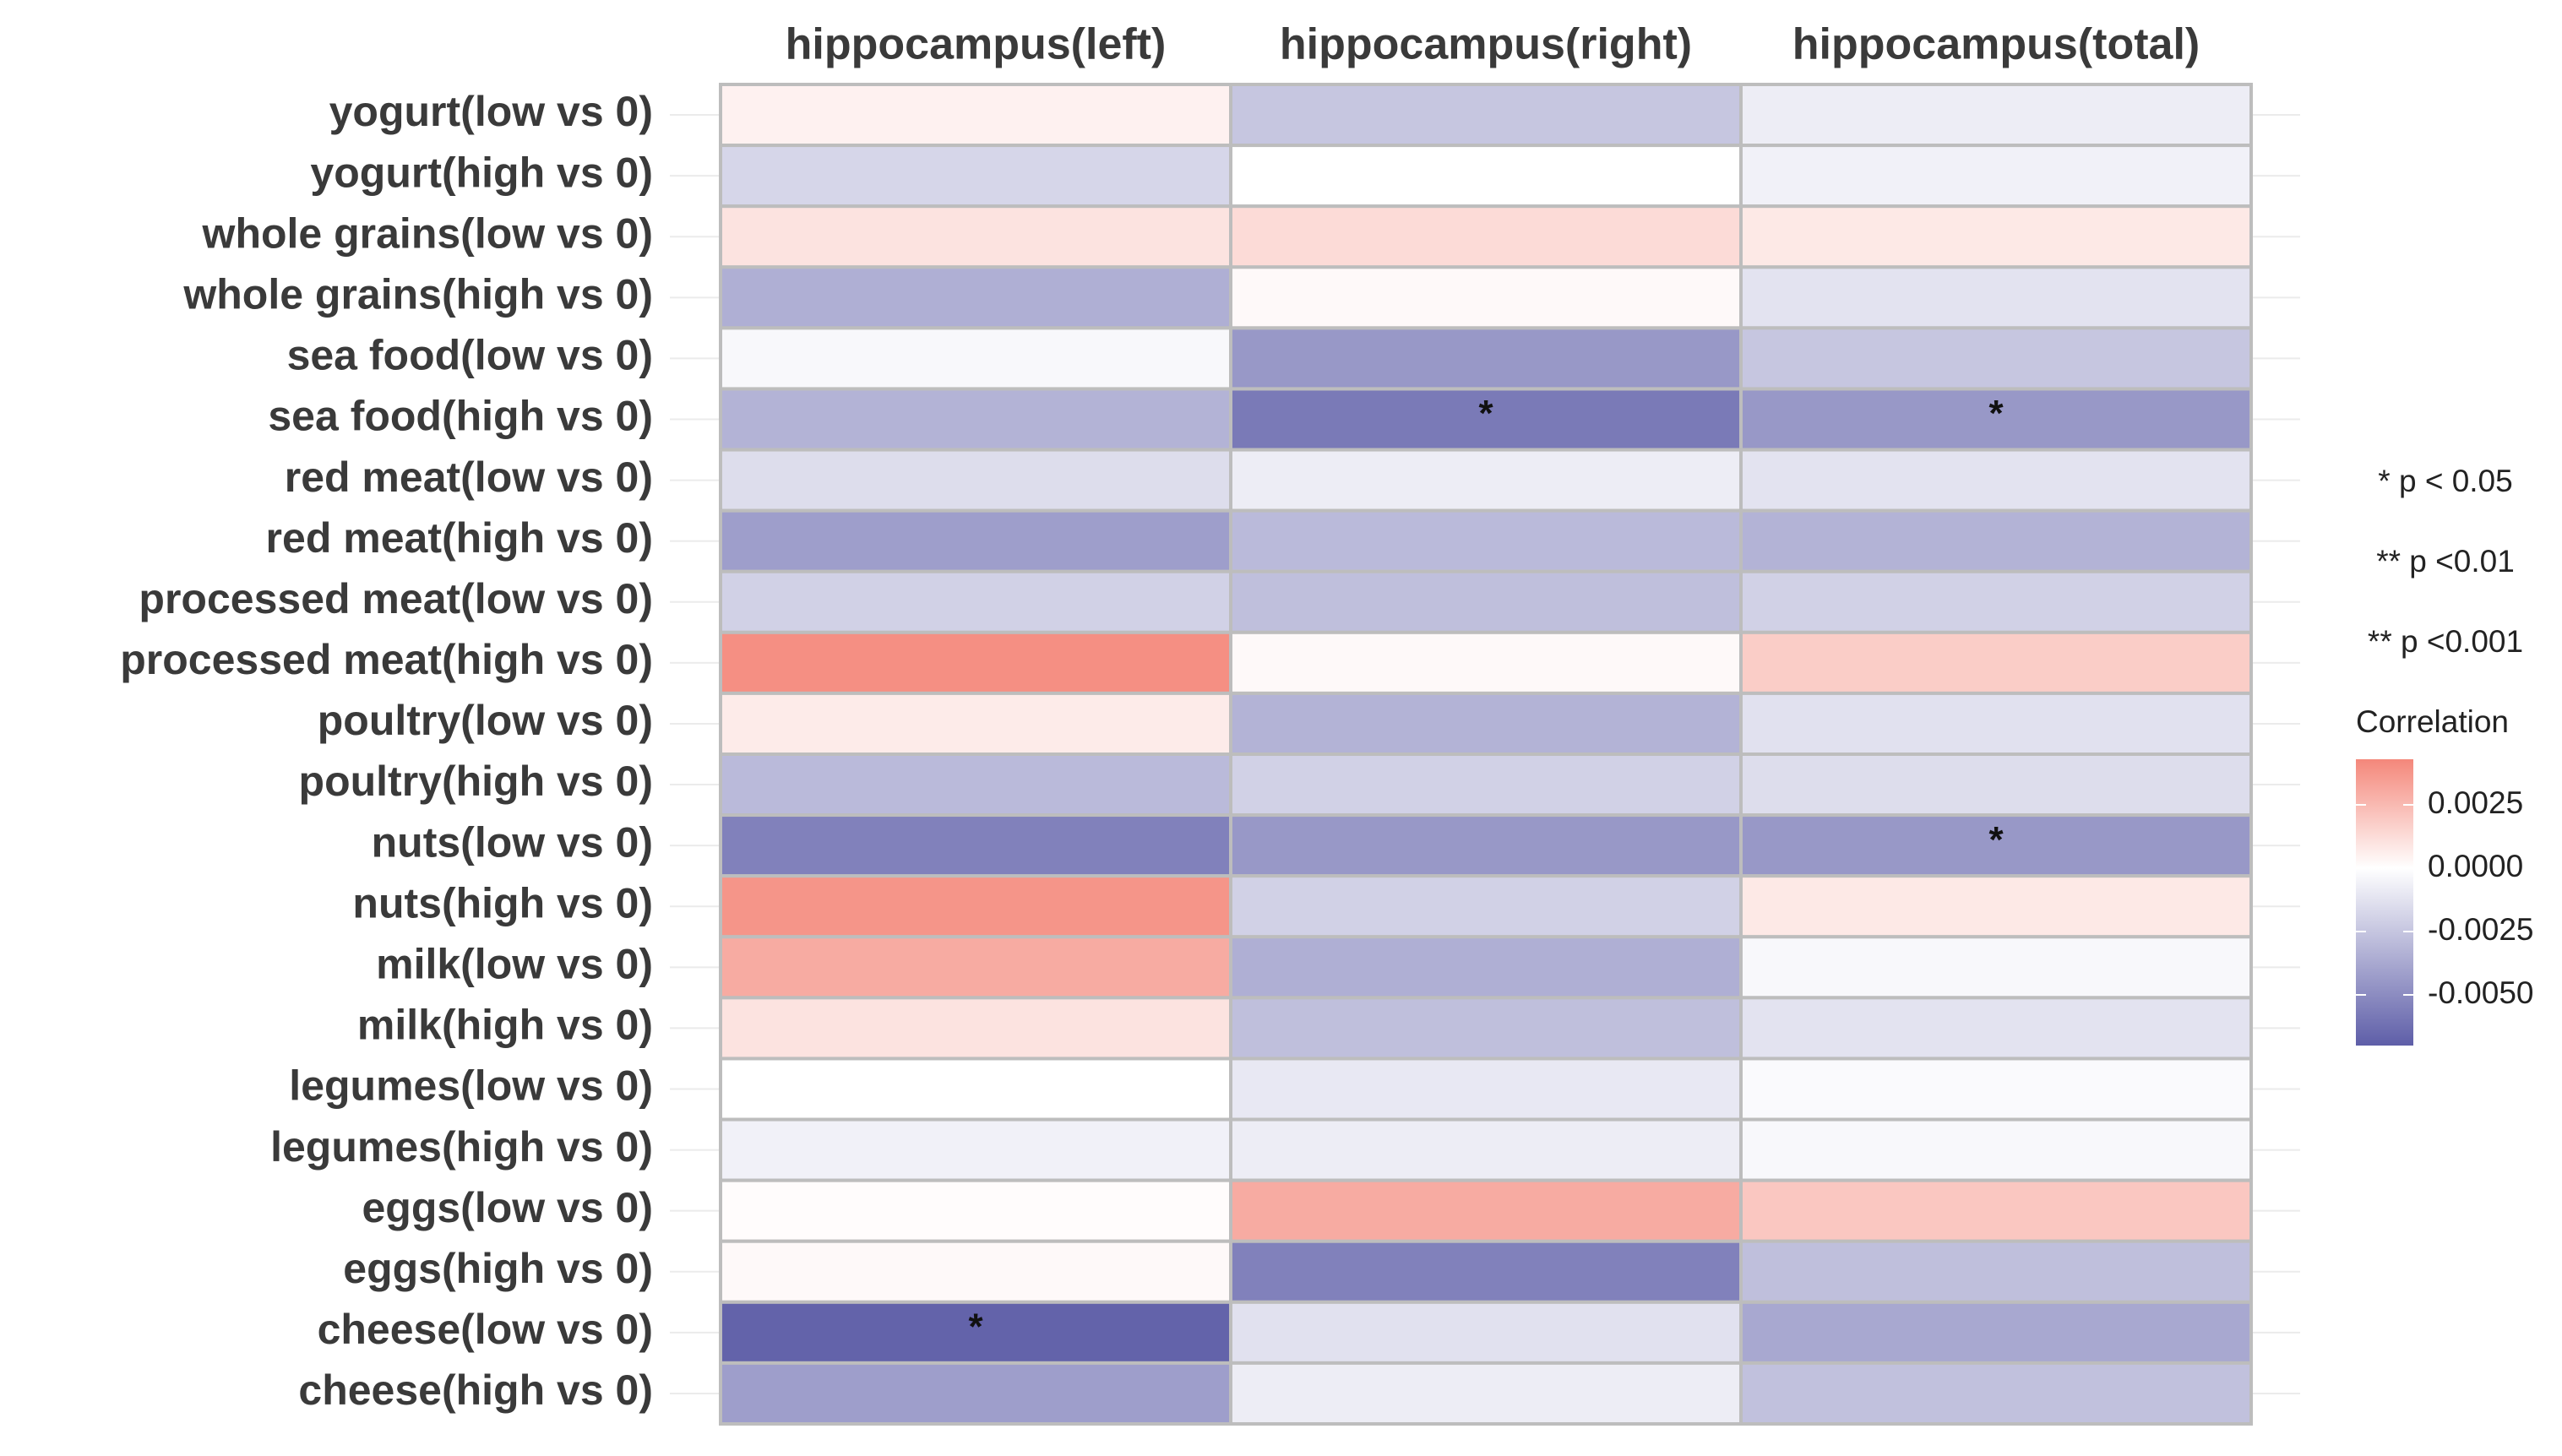 The image size is (2562, 1456). Describe the element at coordinates (461, 1147) in the screenshot. I see `row-label: legumes(high vs 0)` at that location.